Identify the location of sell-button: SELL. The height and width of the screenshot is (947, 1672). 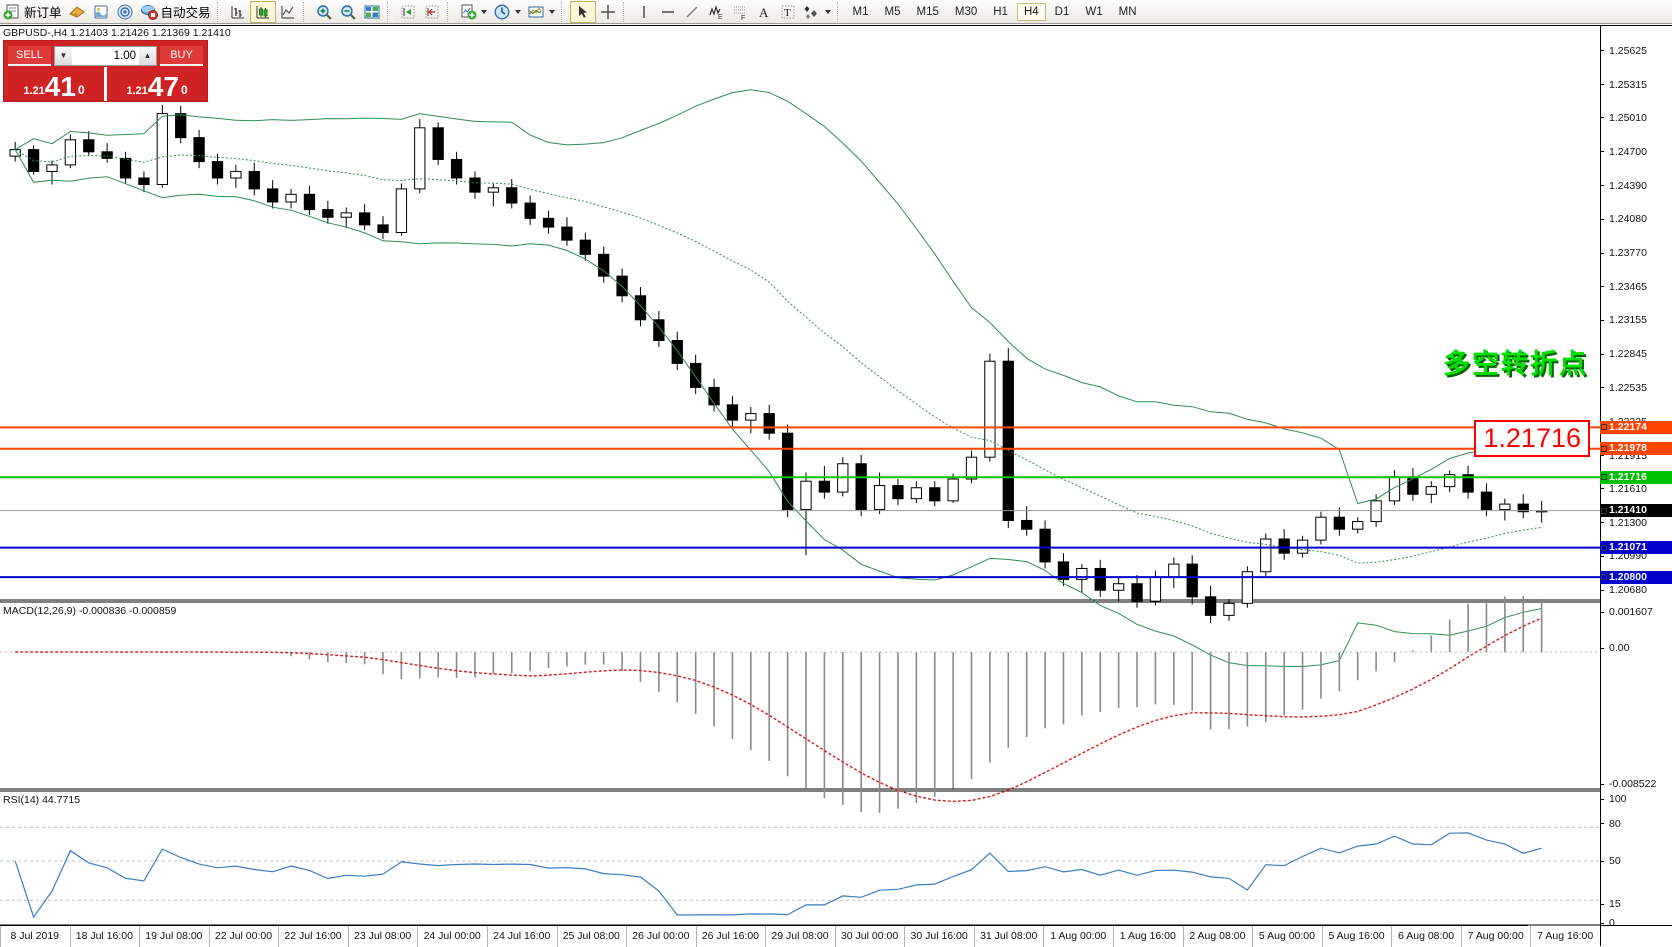
(29, 55).